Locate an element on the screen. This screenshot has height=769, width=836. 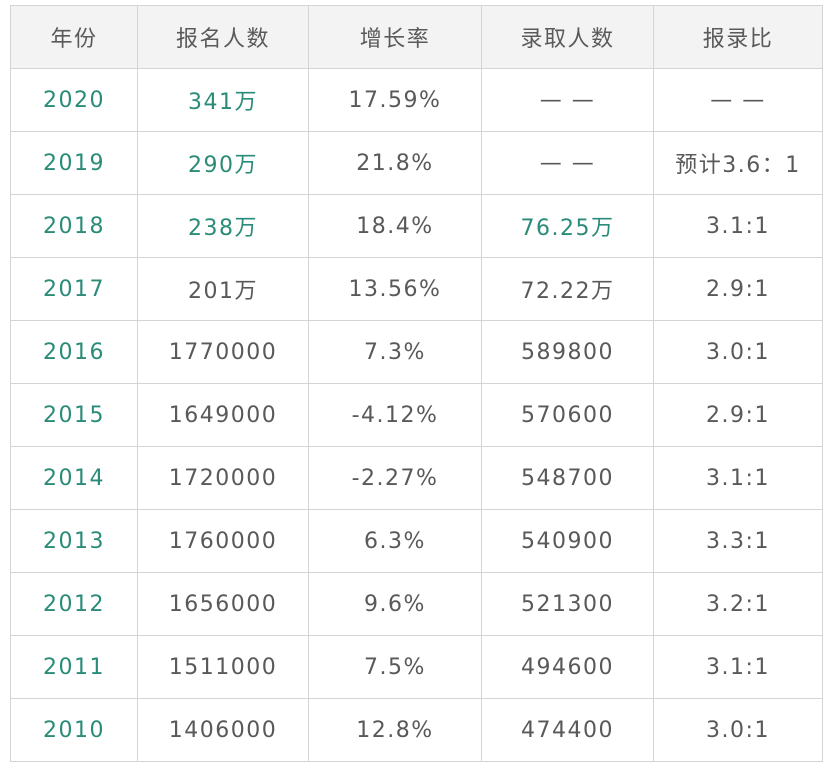
header-row: 年份 报名人数 增长率 录取人数 报录比 is located at coordinates (416, 37).